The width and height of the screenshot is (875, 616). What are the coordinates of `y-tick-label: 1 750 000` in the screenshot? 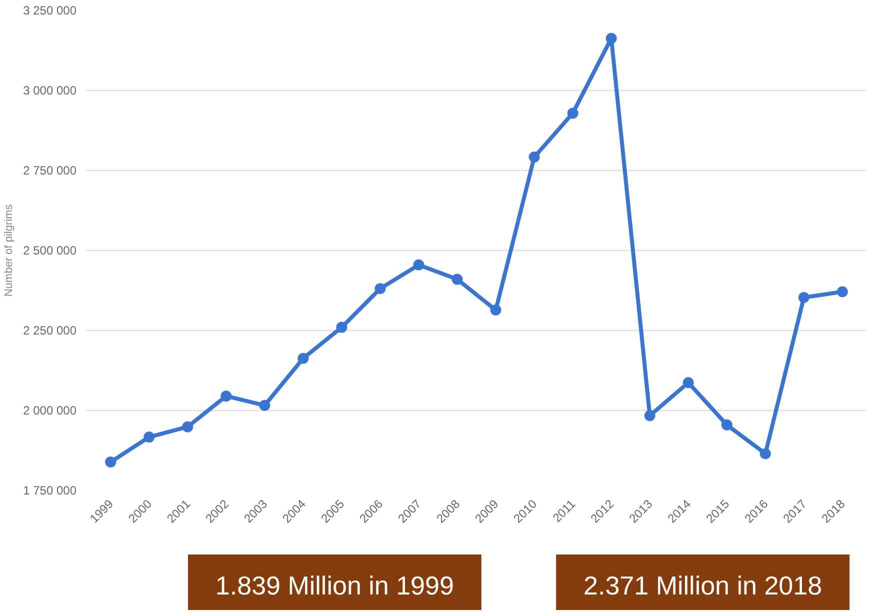 It's located at (50, 491).